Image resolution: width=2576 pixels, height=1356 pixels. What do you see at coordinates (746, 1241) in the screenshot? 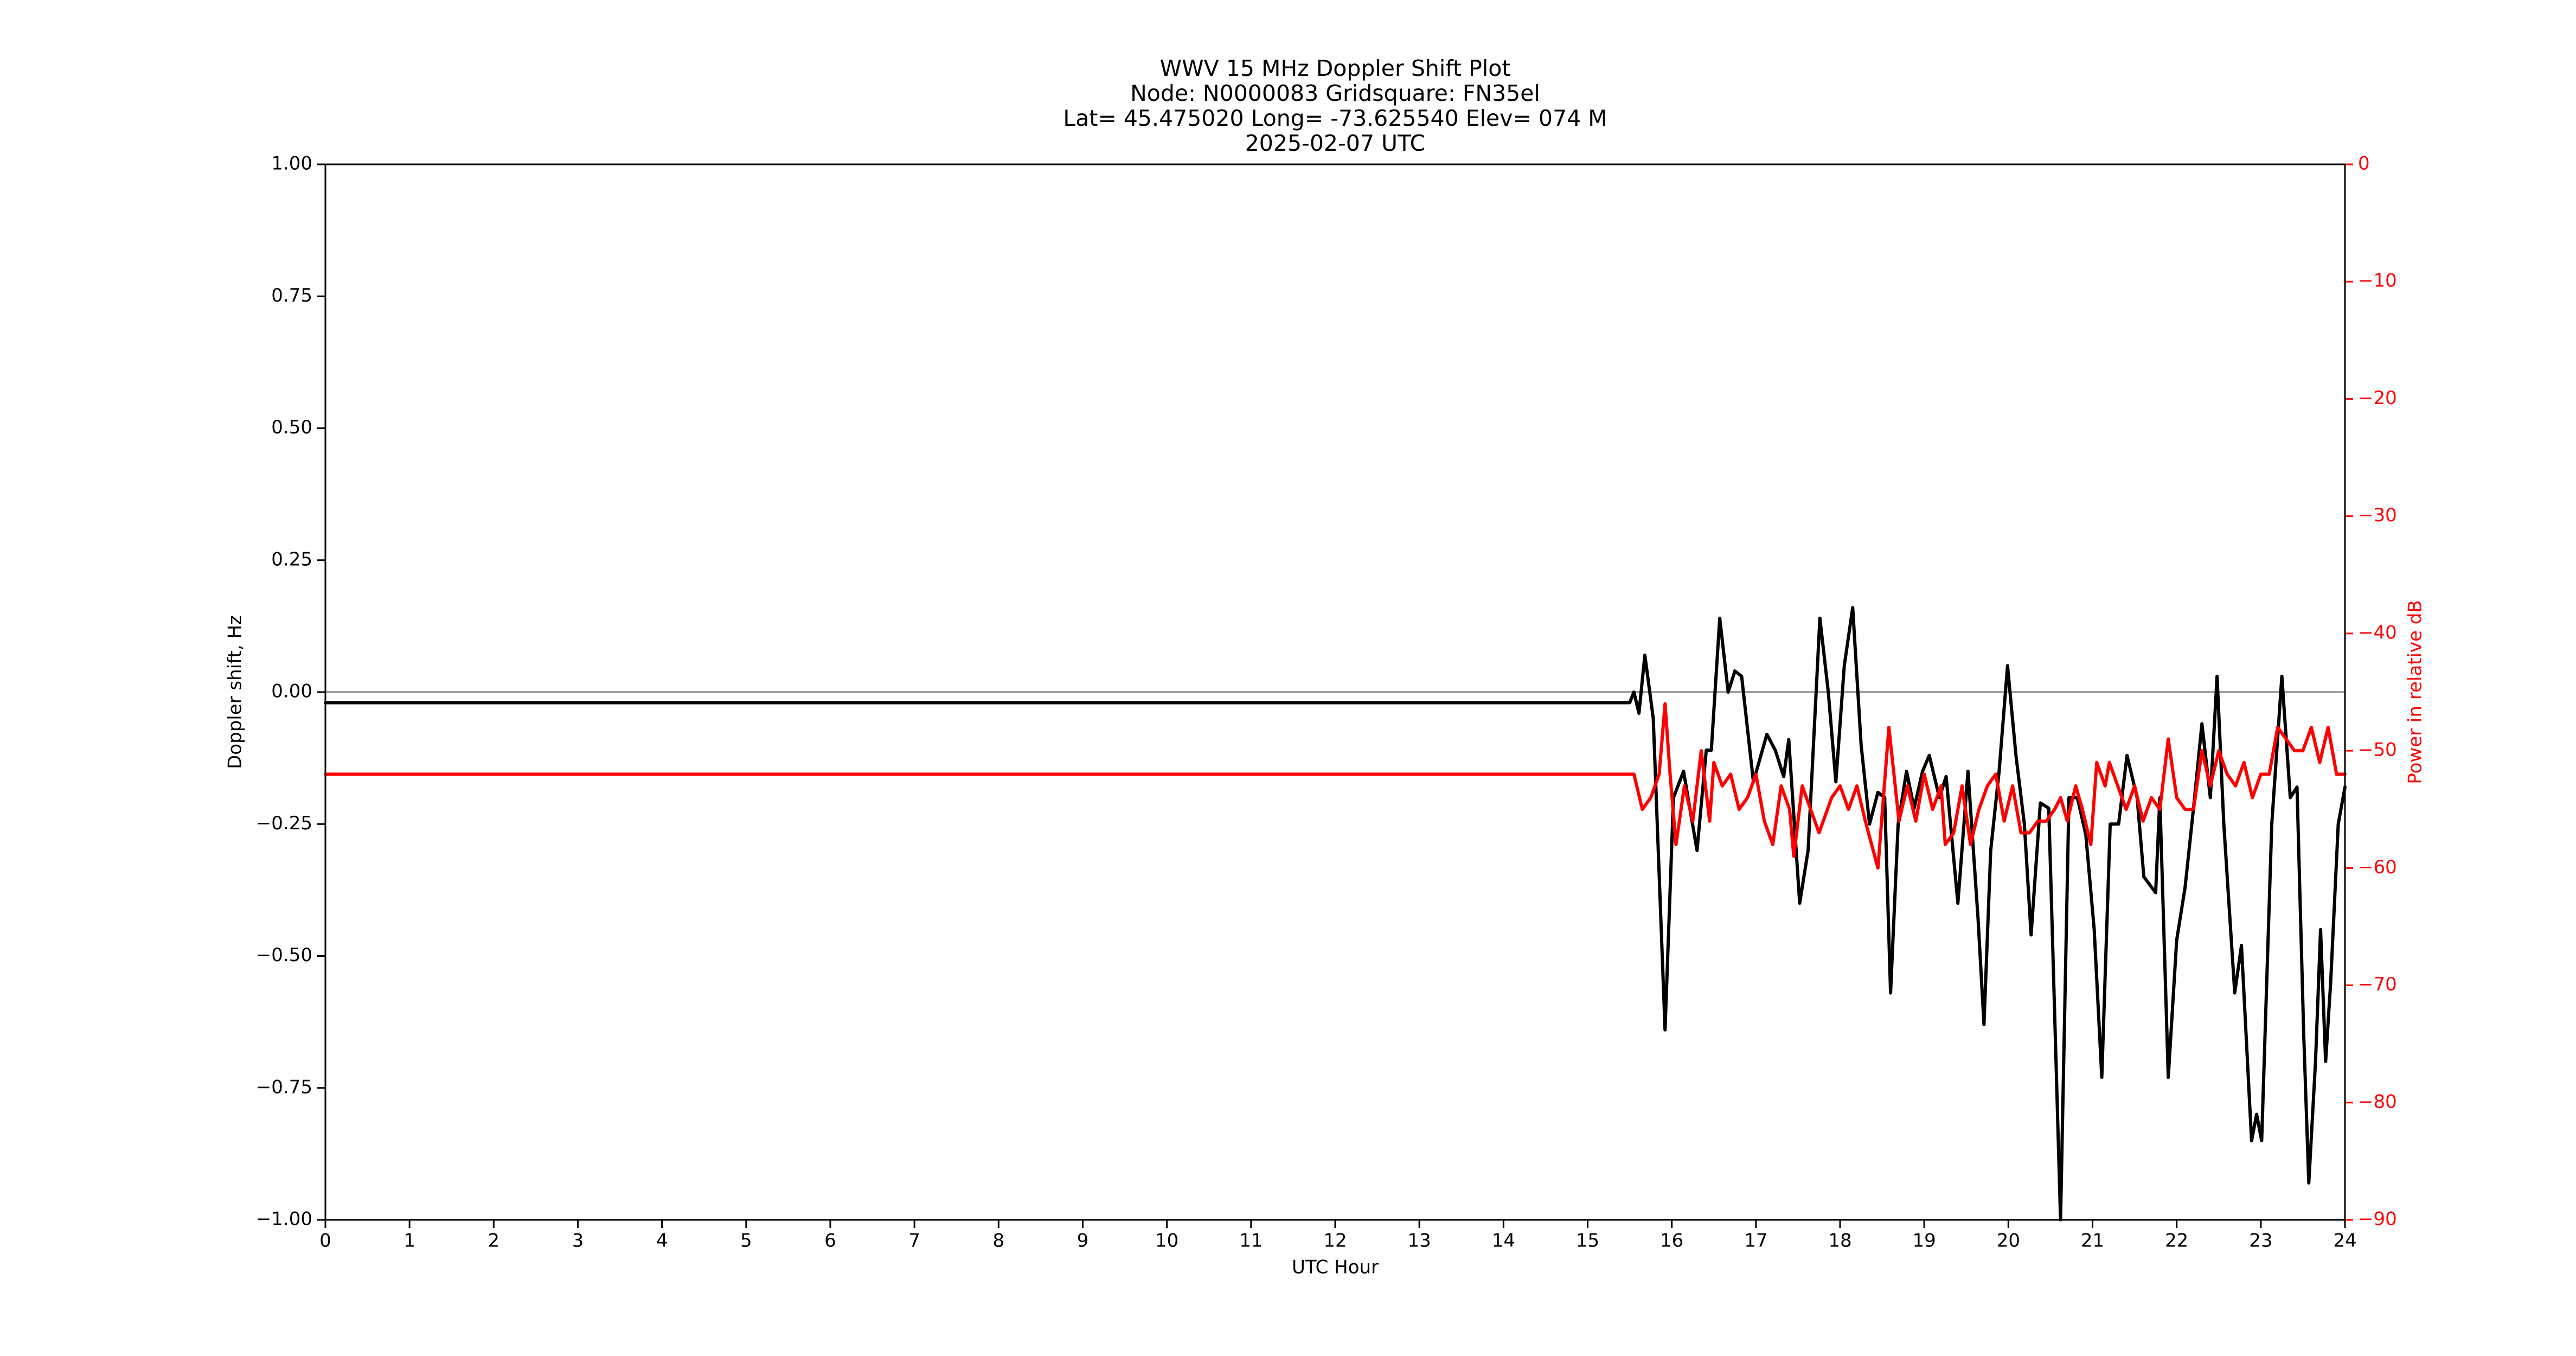
I see `x-tick-label: 5` at bounding box center [746, 1241].